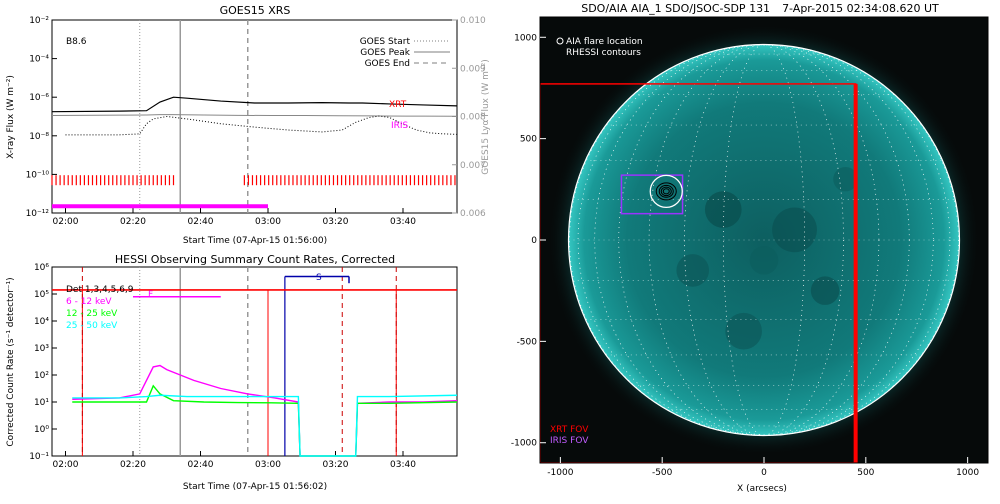 This screenshot has height=504, width=1000. I want to click on hessi-y-tick-label: 10¹, so click(41, 403).